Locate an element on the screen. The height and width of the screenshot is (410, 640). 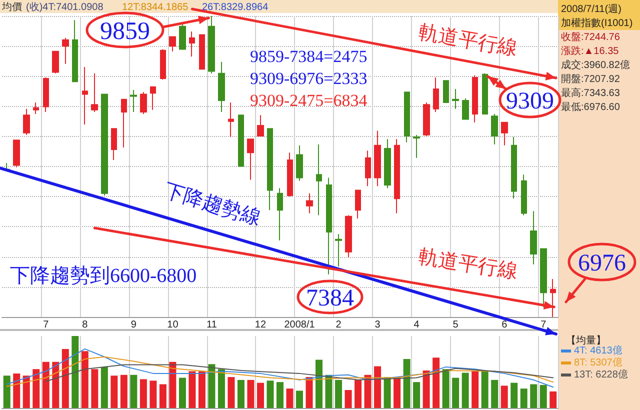
x-tick-label: 8 is located at coordinates (85, 325).